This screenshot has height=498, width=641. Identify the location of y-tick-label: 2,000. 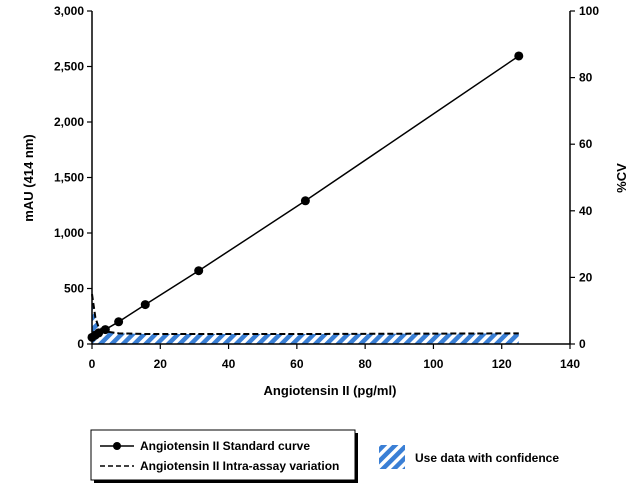
(69, 122).